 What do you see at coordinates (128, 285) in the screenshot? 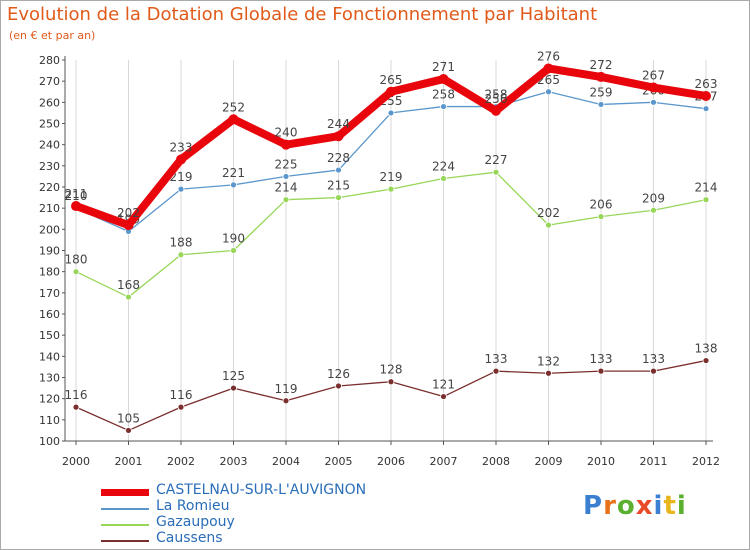
I see `data-label: 168` at bounding box center [128, 285].